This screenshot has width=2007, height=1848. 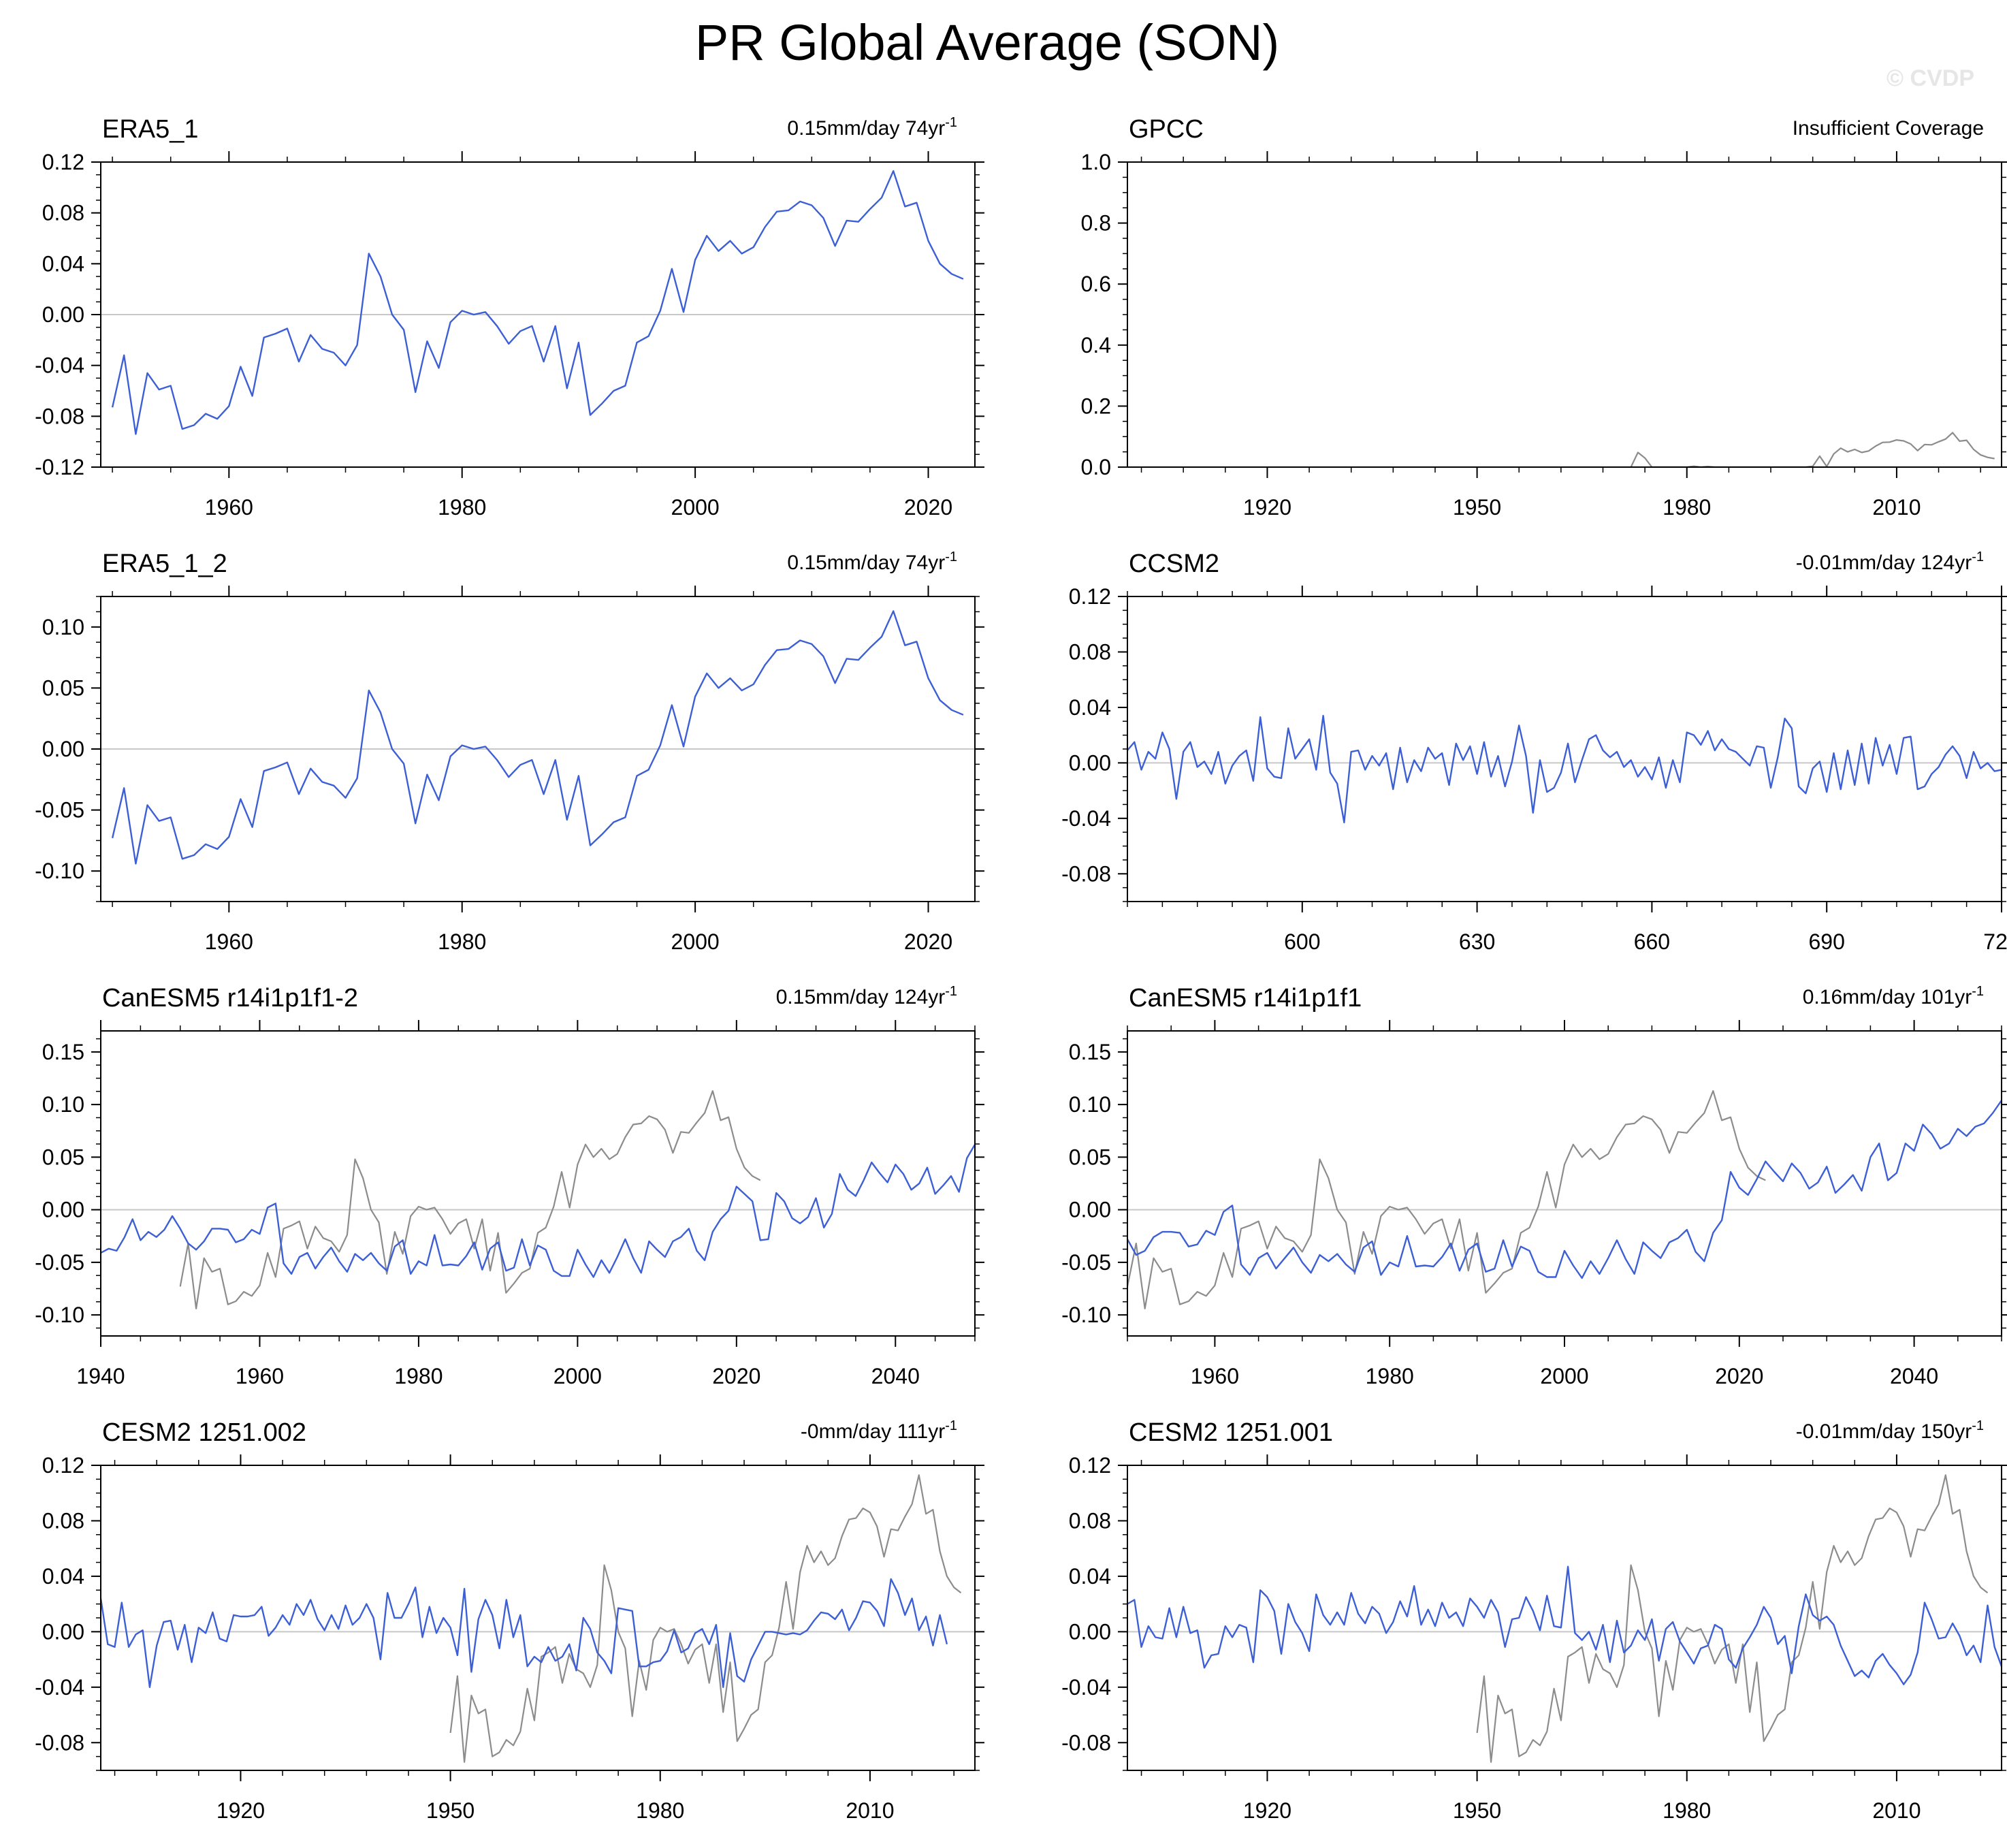 I want to click on xtick-label: 660, so click(x=1652, y=942).